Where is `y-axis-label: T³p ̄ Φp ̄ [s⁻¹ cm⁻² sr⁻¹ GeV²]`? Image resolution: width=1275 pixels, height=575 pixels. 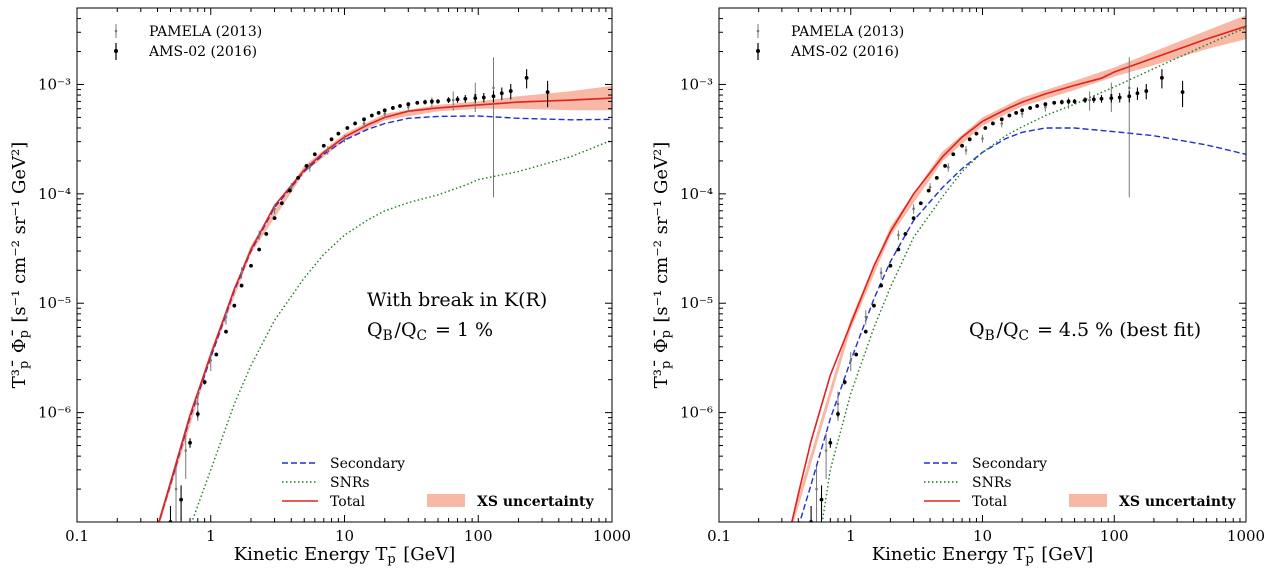
y-axis-label: T³p ̄ Φp ̄ [s⁻¹ cm⁻² sr⁻¹ GeV²] is located at coordinates (20, 265).